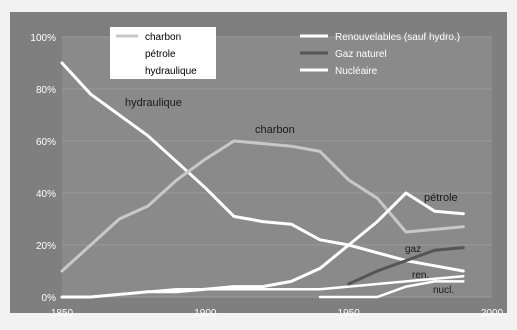  What do you see at coordinates (361, 54) in the screenshot?
I see `legend-label-gaz: Gaz naturel` at bounding box center [361, 54].